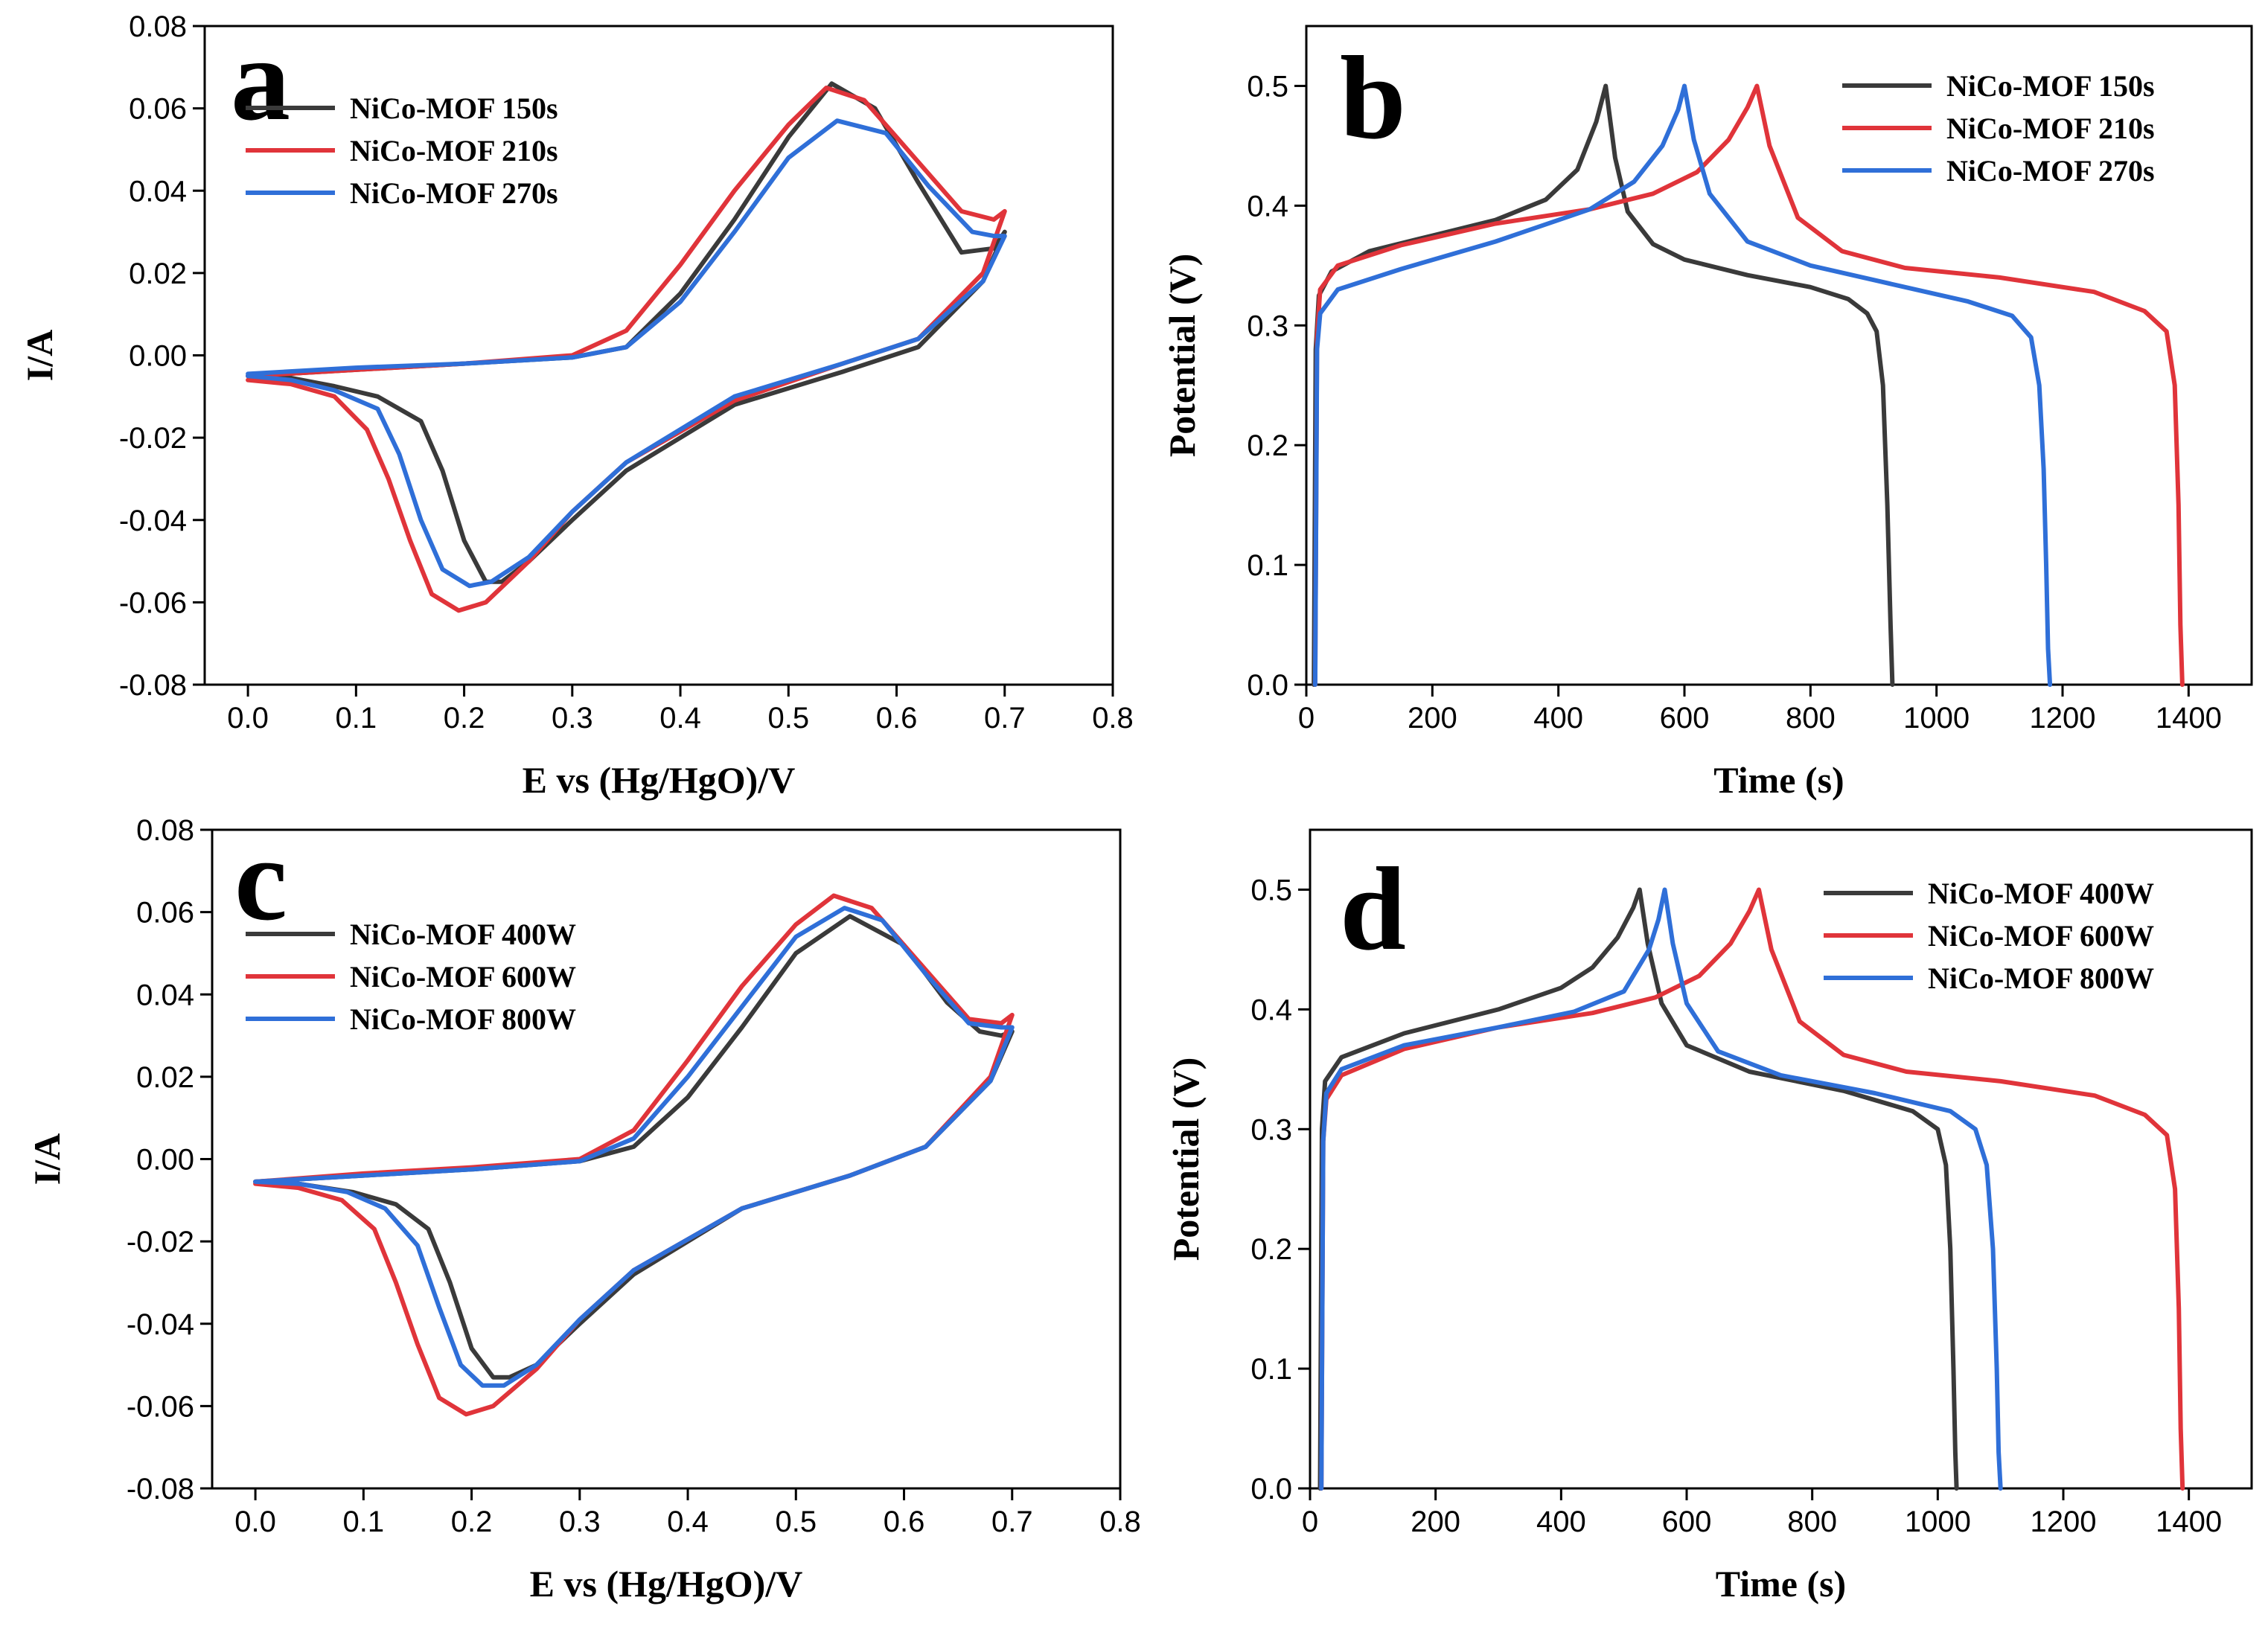  Describe the element at coordinates (165, 830) in the screenshot. I see `y-tick-label-c: 0.08` at that location.